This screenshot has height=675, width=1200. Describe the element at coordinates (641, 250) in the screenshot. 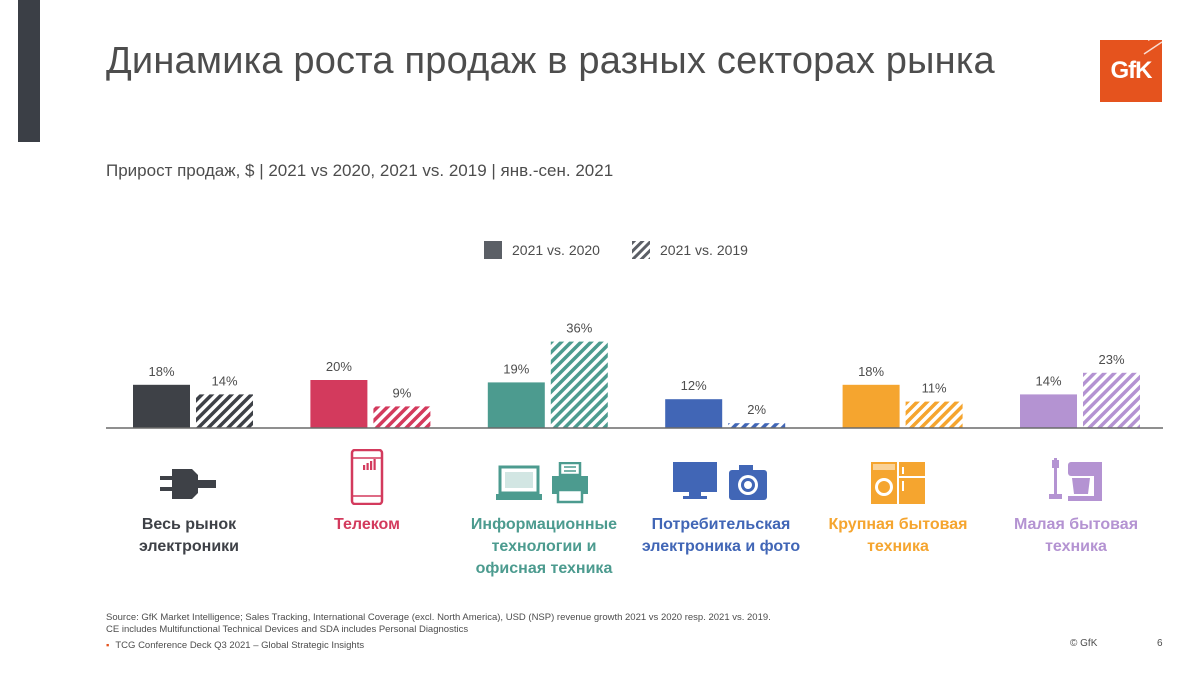

I see `legend-swatch-hatched` at that location.